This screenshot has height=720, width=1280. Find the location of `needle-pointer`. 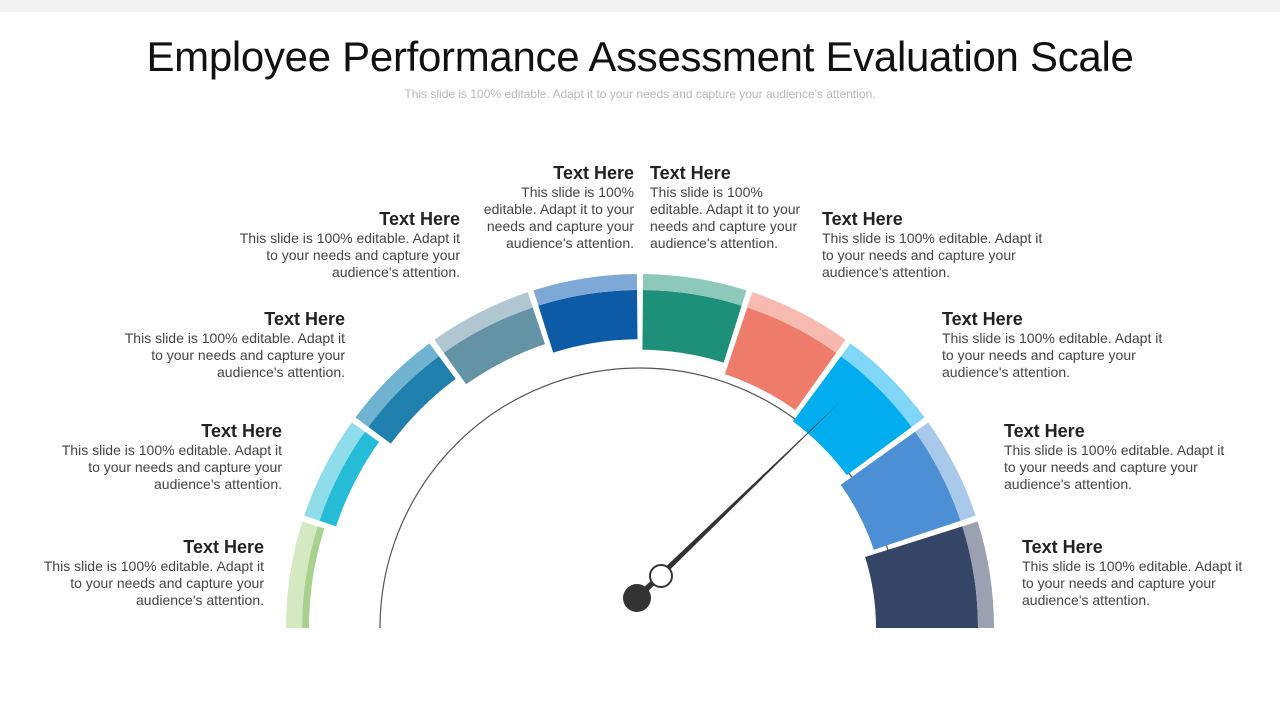

needle-pointer is located at coordinates (737, 501).